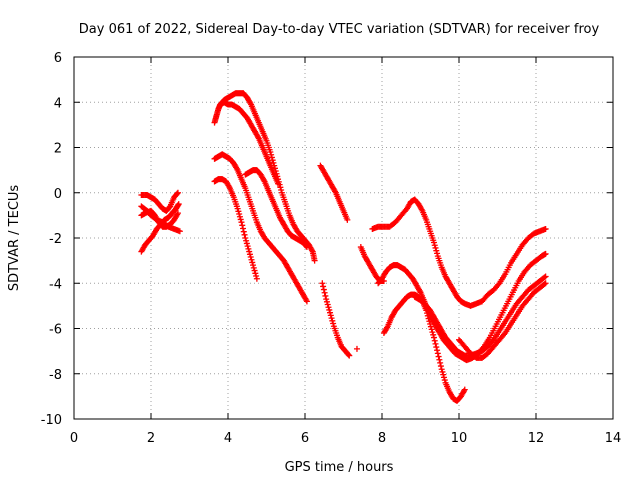  What do you see at coordinates (160, 219) in the screenshot?
I see `series-arc-a4` at bounding box center [160, 219].